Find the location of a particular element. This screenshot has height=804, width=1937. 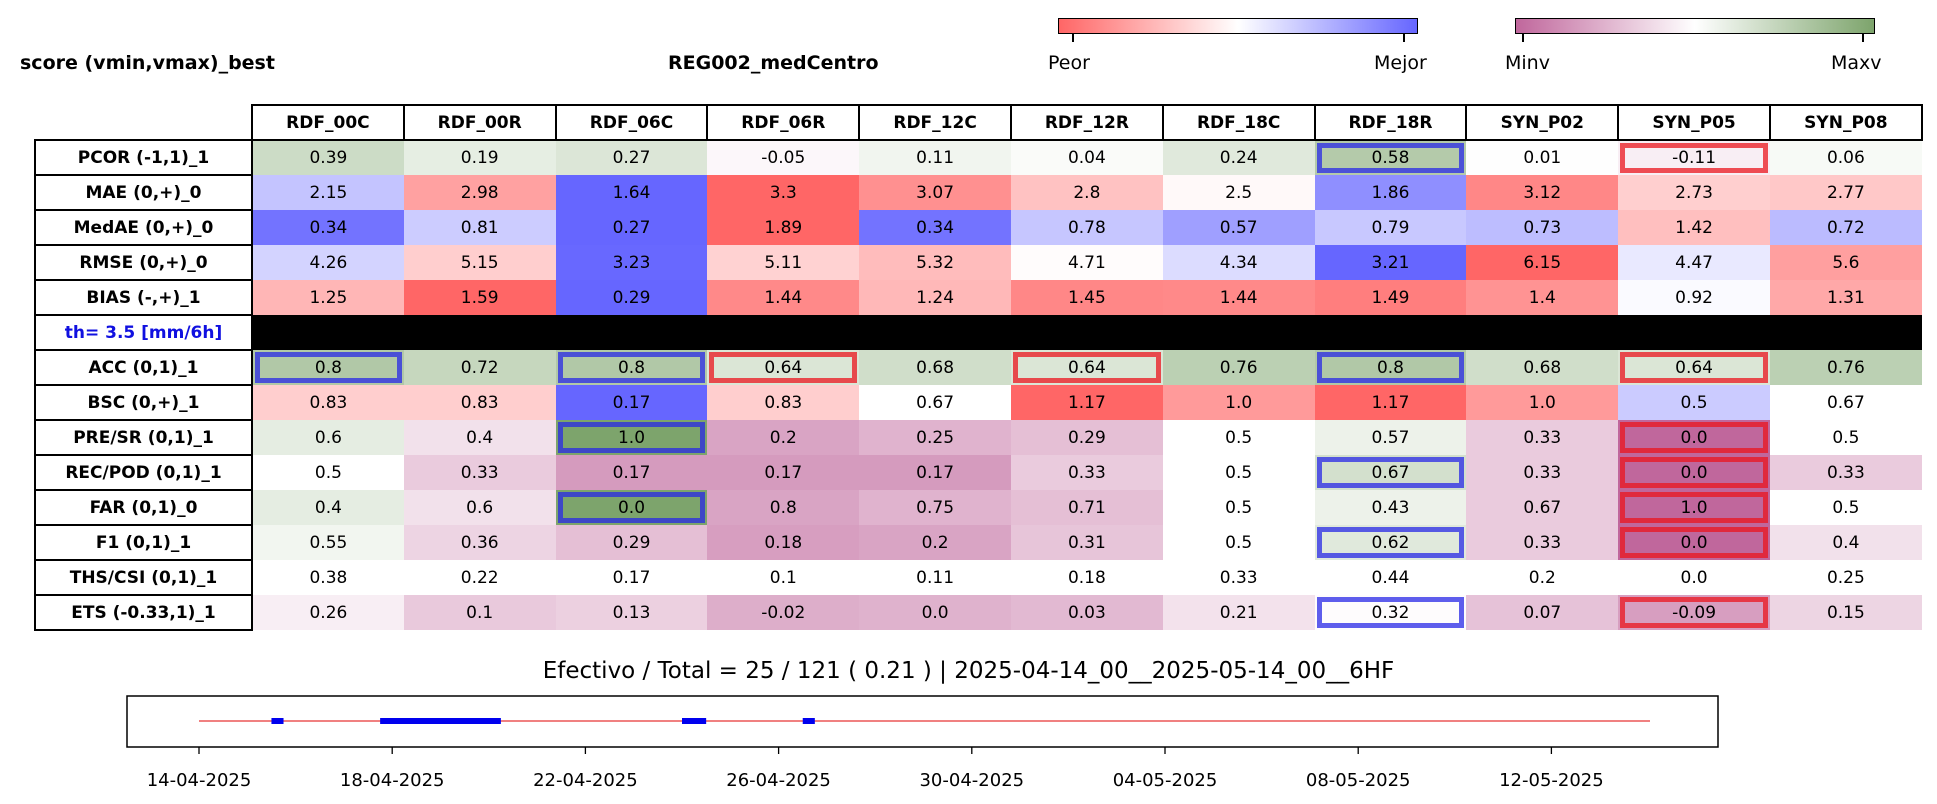

cell-value: 0.27 is located at coordinates (631, 227).